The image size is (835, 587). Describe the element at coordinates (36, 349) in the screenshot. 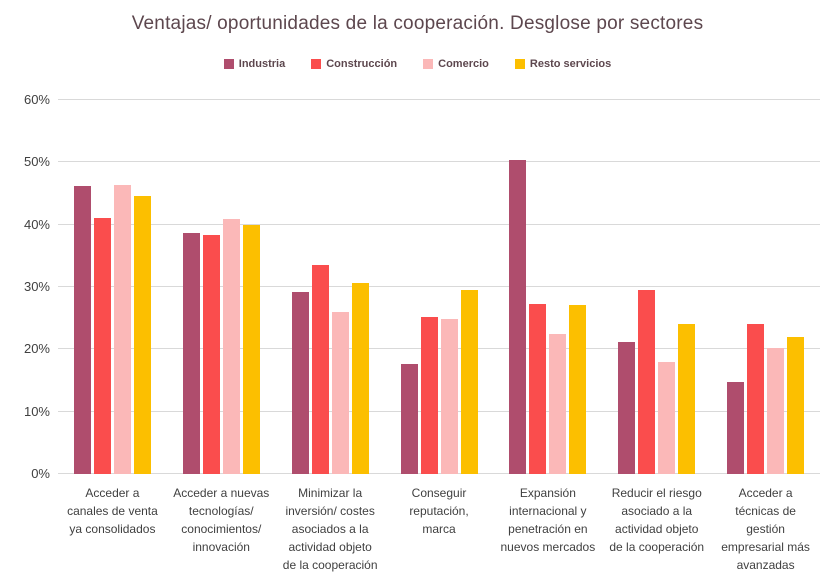

I see `y-tick-label-20: 20%` at that location.